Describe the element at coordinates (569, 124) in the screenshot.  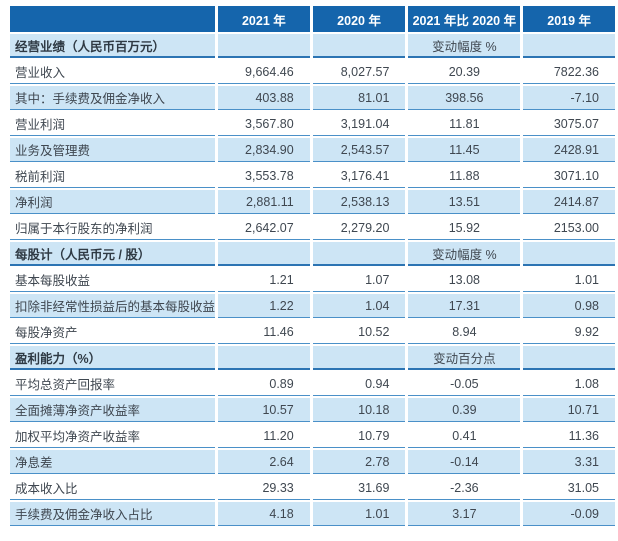
I see `value-cell: 3075.07` at that location.